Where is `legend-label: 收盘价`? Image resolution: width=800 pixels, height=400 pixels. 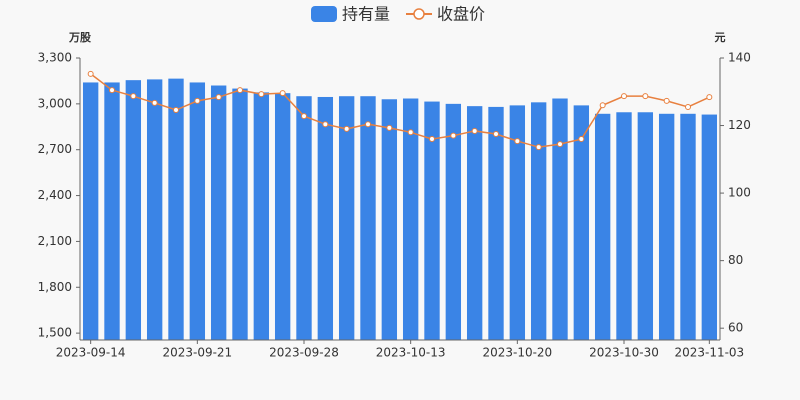
legend-label: 收盘价 is located at coordinates (461, 14).